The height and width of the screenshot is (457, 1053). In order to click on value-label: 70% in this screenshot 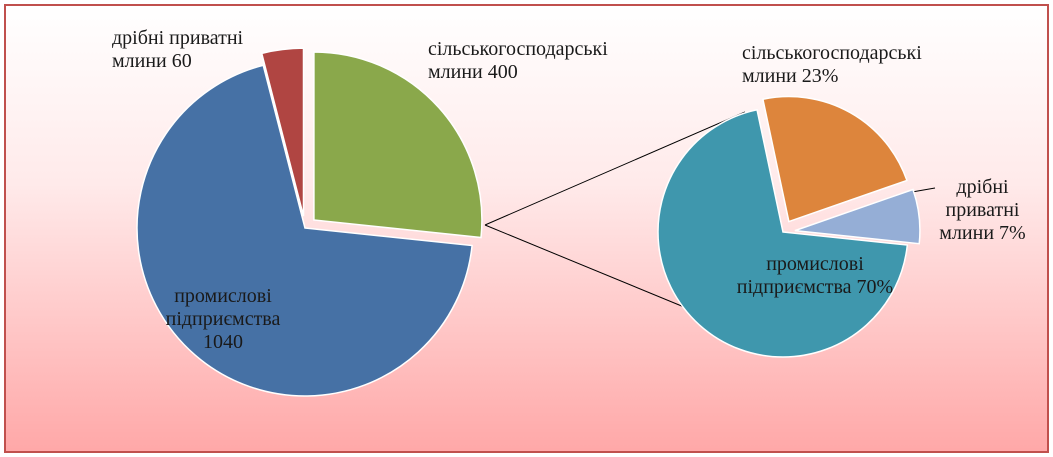, I will do `click(875, 287)`.